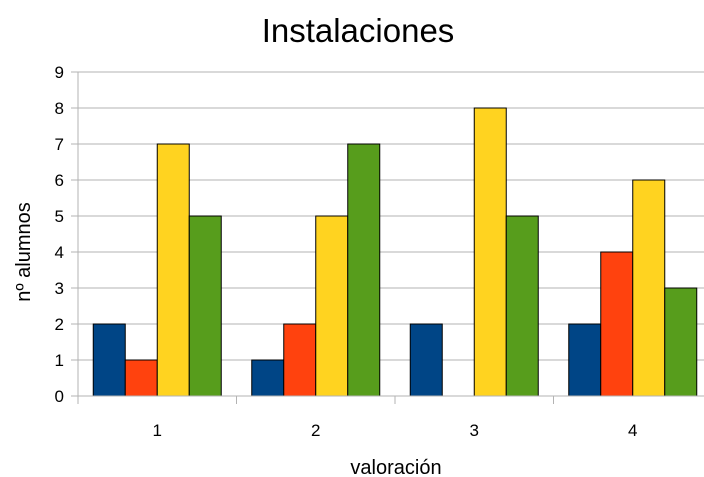 This screenshot has height=477, width=704. I want to click on y-axis-label: nº alumnos, so click(24, 252).